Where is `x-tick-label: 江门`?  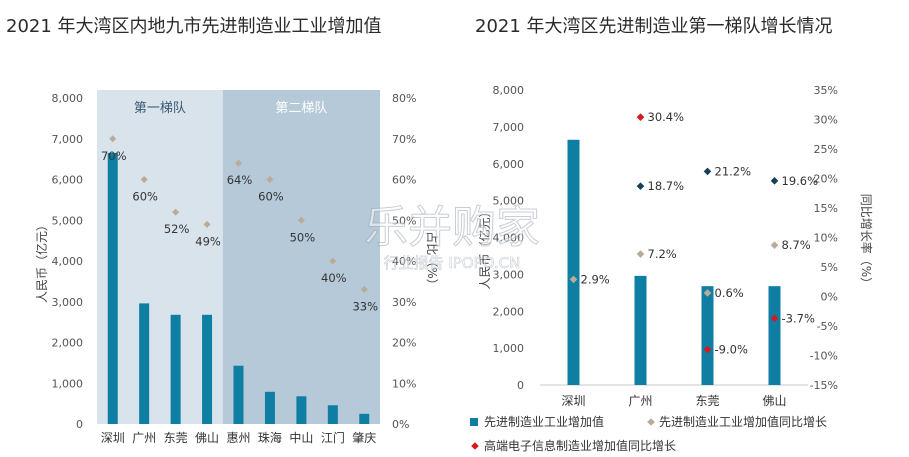 x-tick-label: 江门 is located at coordinates (333, 437).